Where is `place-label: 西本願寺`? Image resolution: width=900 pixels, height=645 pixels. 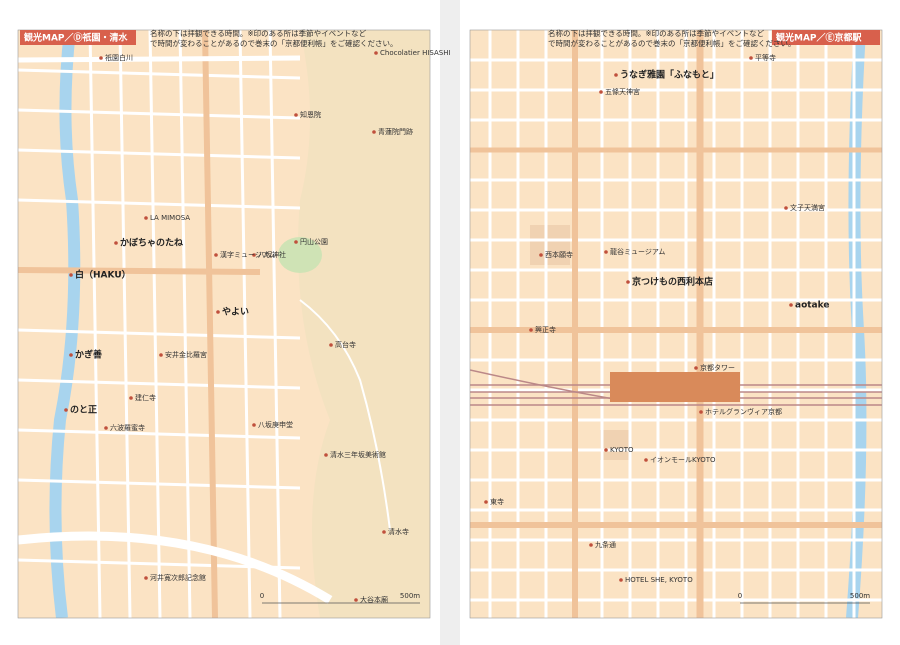
place-label: 西本願寺 is located at coordinates (559, 254).